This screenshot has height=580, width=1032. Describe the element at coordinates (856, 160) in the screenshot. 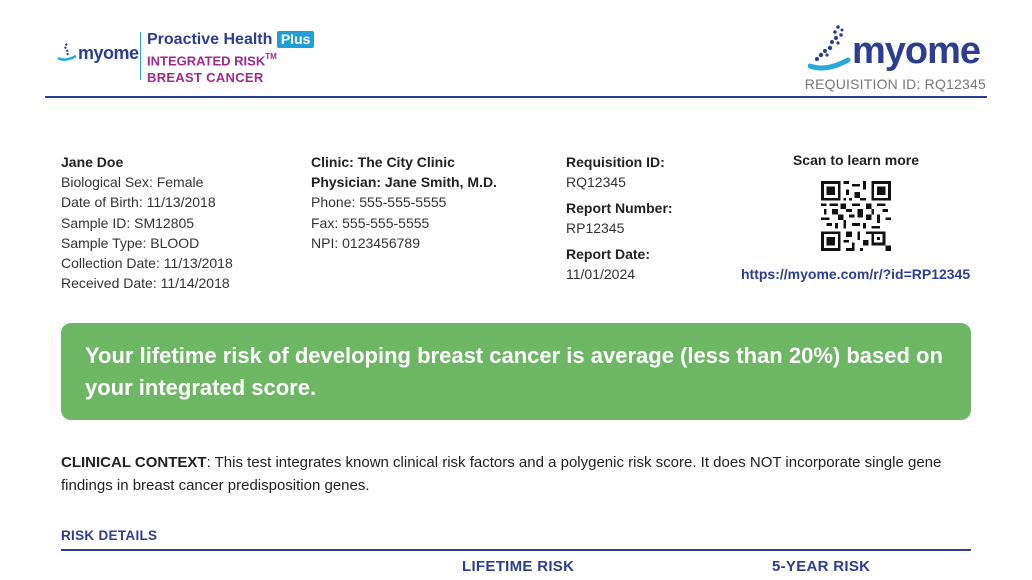

I see `scan-label: Scan to learn more` at that location.